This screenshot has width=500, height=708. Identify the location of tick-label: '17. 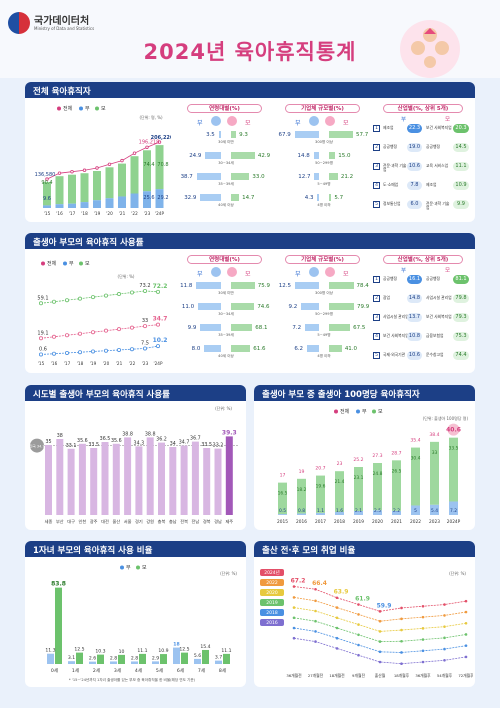
(72, 213).